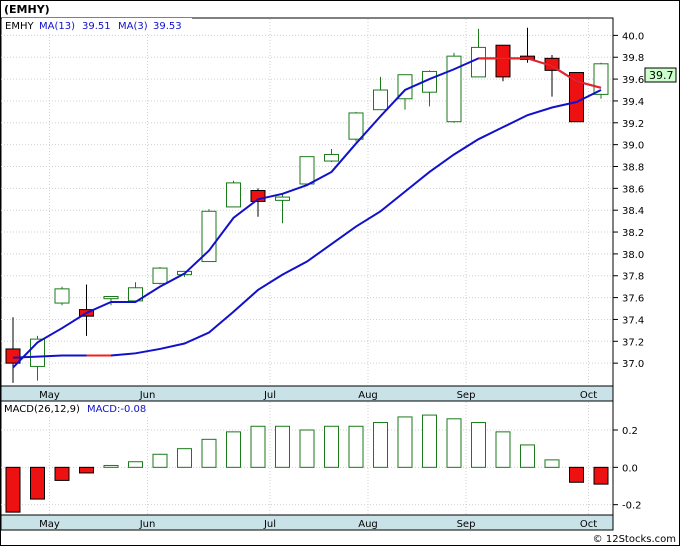  What do you see at coordinates (368, 524) in the screenshot?
I see `macd-x-tick-label: Aug` at bounding box center [368, 524].